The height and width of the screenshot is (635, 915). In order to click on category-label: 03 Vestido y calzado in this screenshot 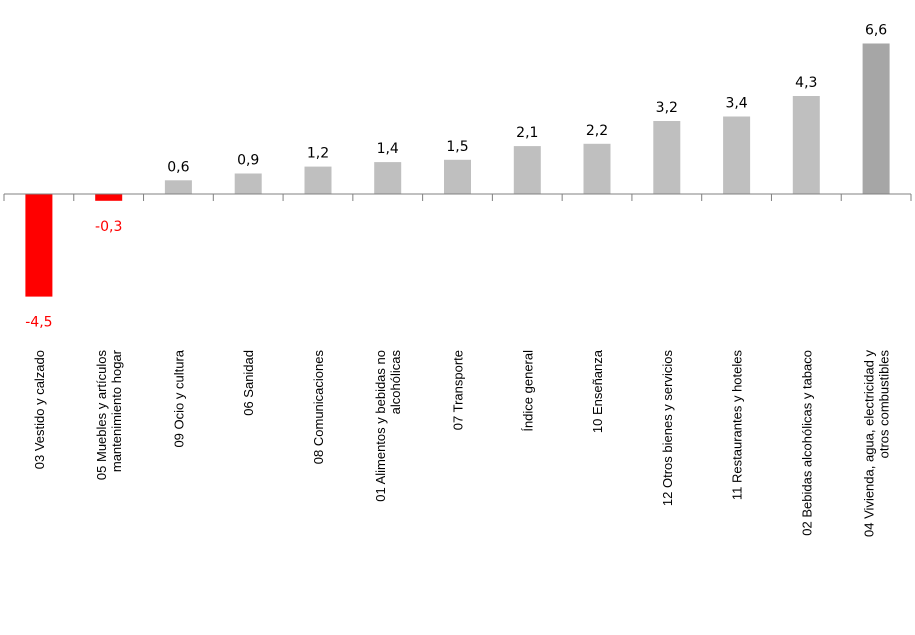, I will do `click(39, 409)`.